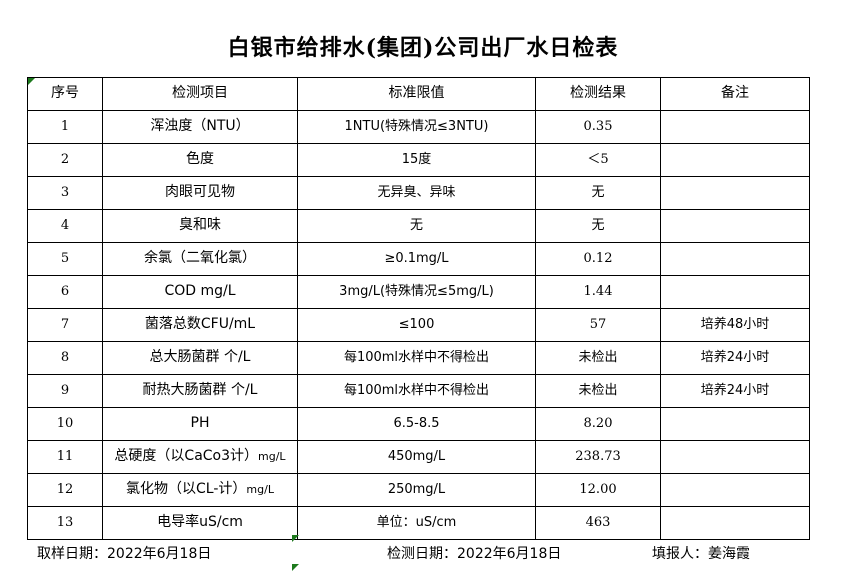 The width and height of the screenshot is (846, 579). What do you see at coordinates (598, 325) in the screenshot?
I see `cell-result: 57` at bounding box center [598, 325].